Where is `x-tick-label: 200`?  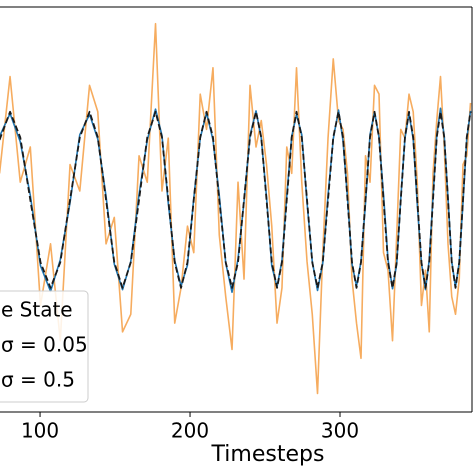
x-tick-label: 200 is located at coordinates (190, 431).